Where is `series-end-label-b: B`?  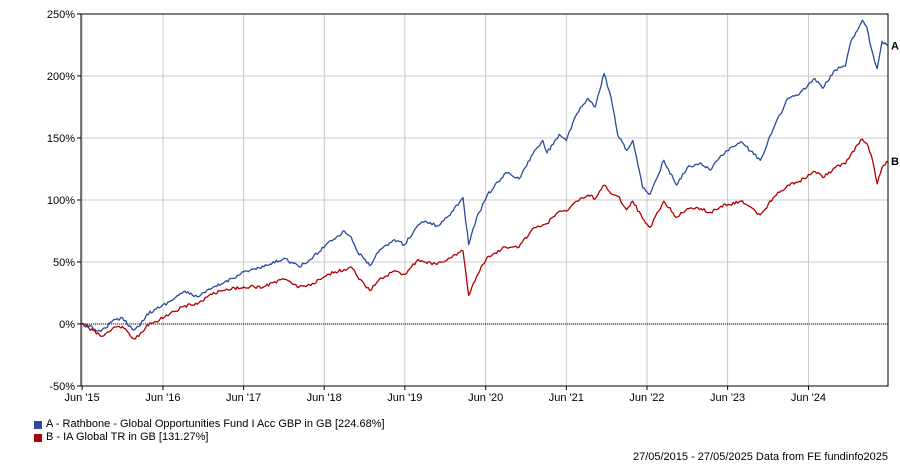
series-end-label-b: B is located at coordinates (895, 162).